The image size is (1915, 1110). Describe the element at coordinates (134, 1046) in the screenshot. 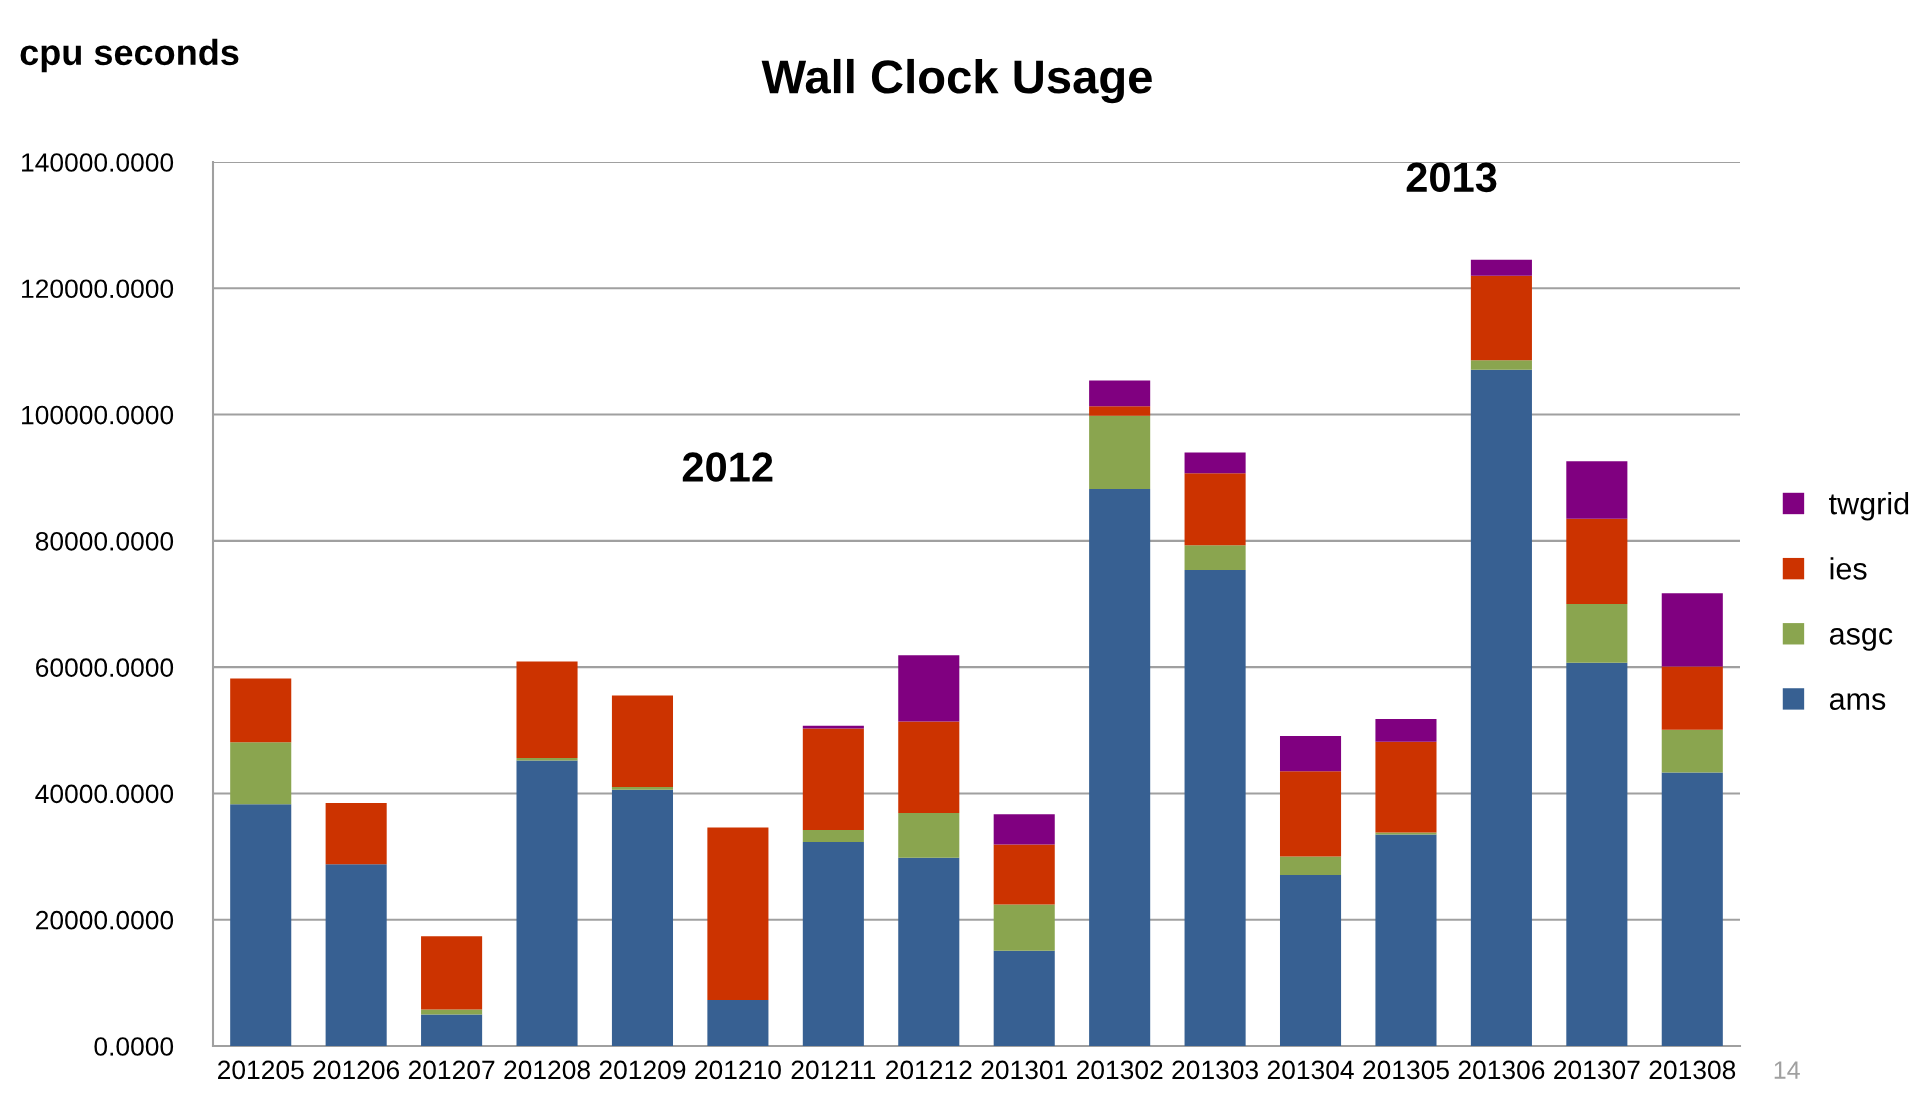

I see `y-tick-label: 0.0000` at that location.